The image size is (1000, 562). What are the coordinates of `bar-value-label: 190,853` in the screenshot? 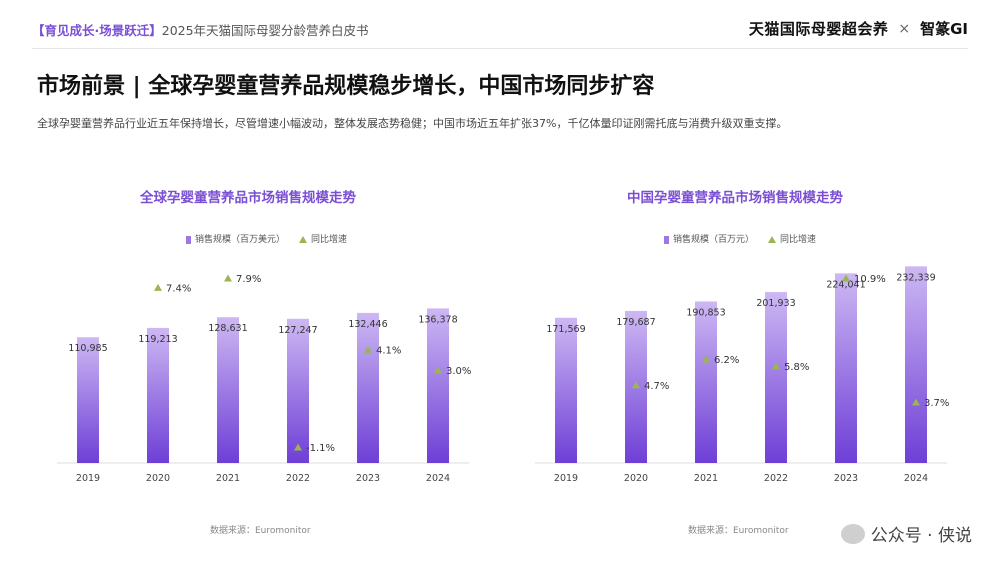 It's located at (705, 312).